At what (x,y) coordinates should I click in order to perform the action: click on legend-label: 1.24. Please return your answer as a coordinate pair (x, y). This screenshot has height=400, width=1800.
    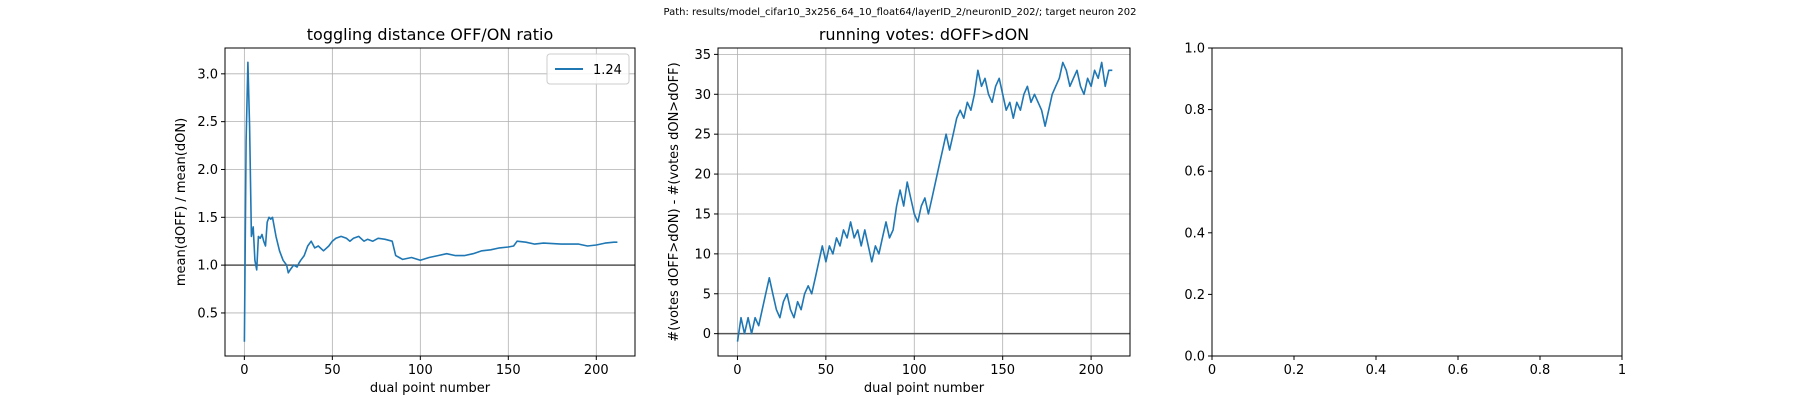
    Looking at the image, I should click on (607, 70).